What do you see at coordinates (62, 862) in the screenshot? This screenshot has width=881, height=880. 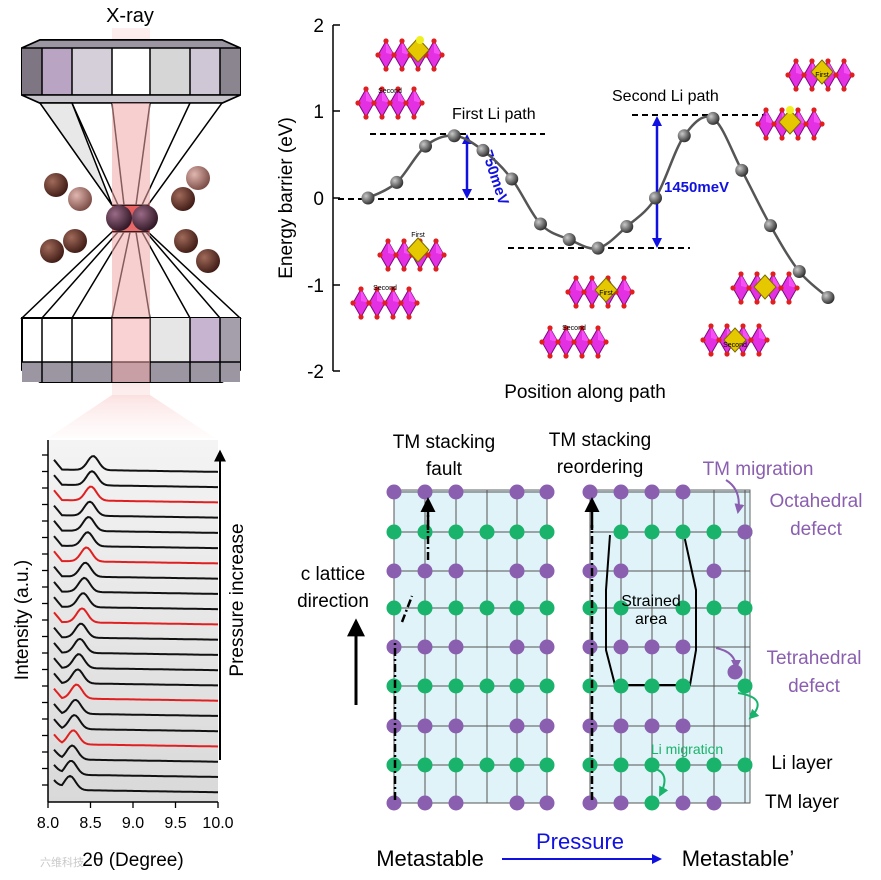 I see `watermark: 六维科技` at bounding box center [62, 862].